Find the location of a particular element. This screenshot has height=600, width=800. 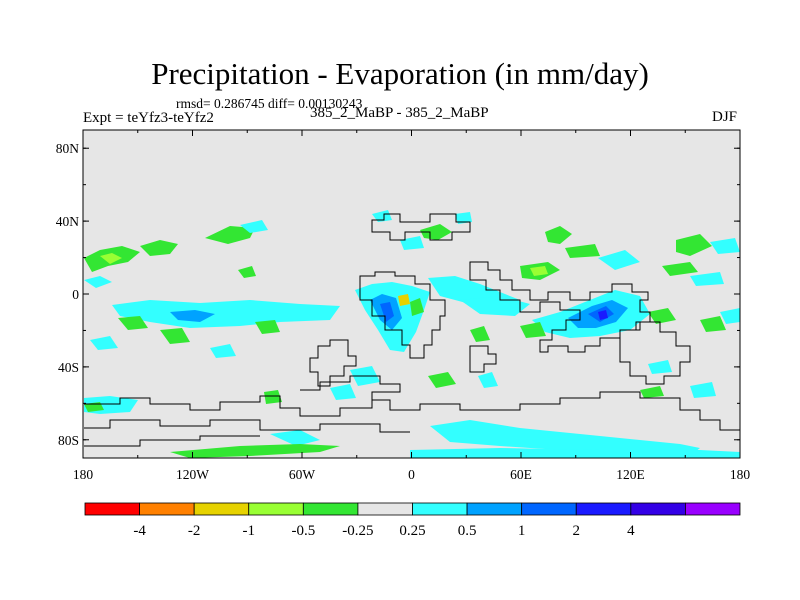

y-tick-label: 40N is located at coordinates (68, 221).